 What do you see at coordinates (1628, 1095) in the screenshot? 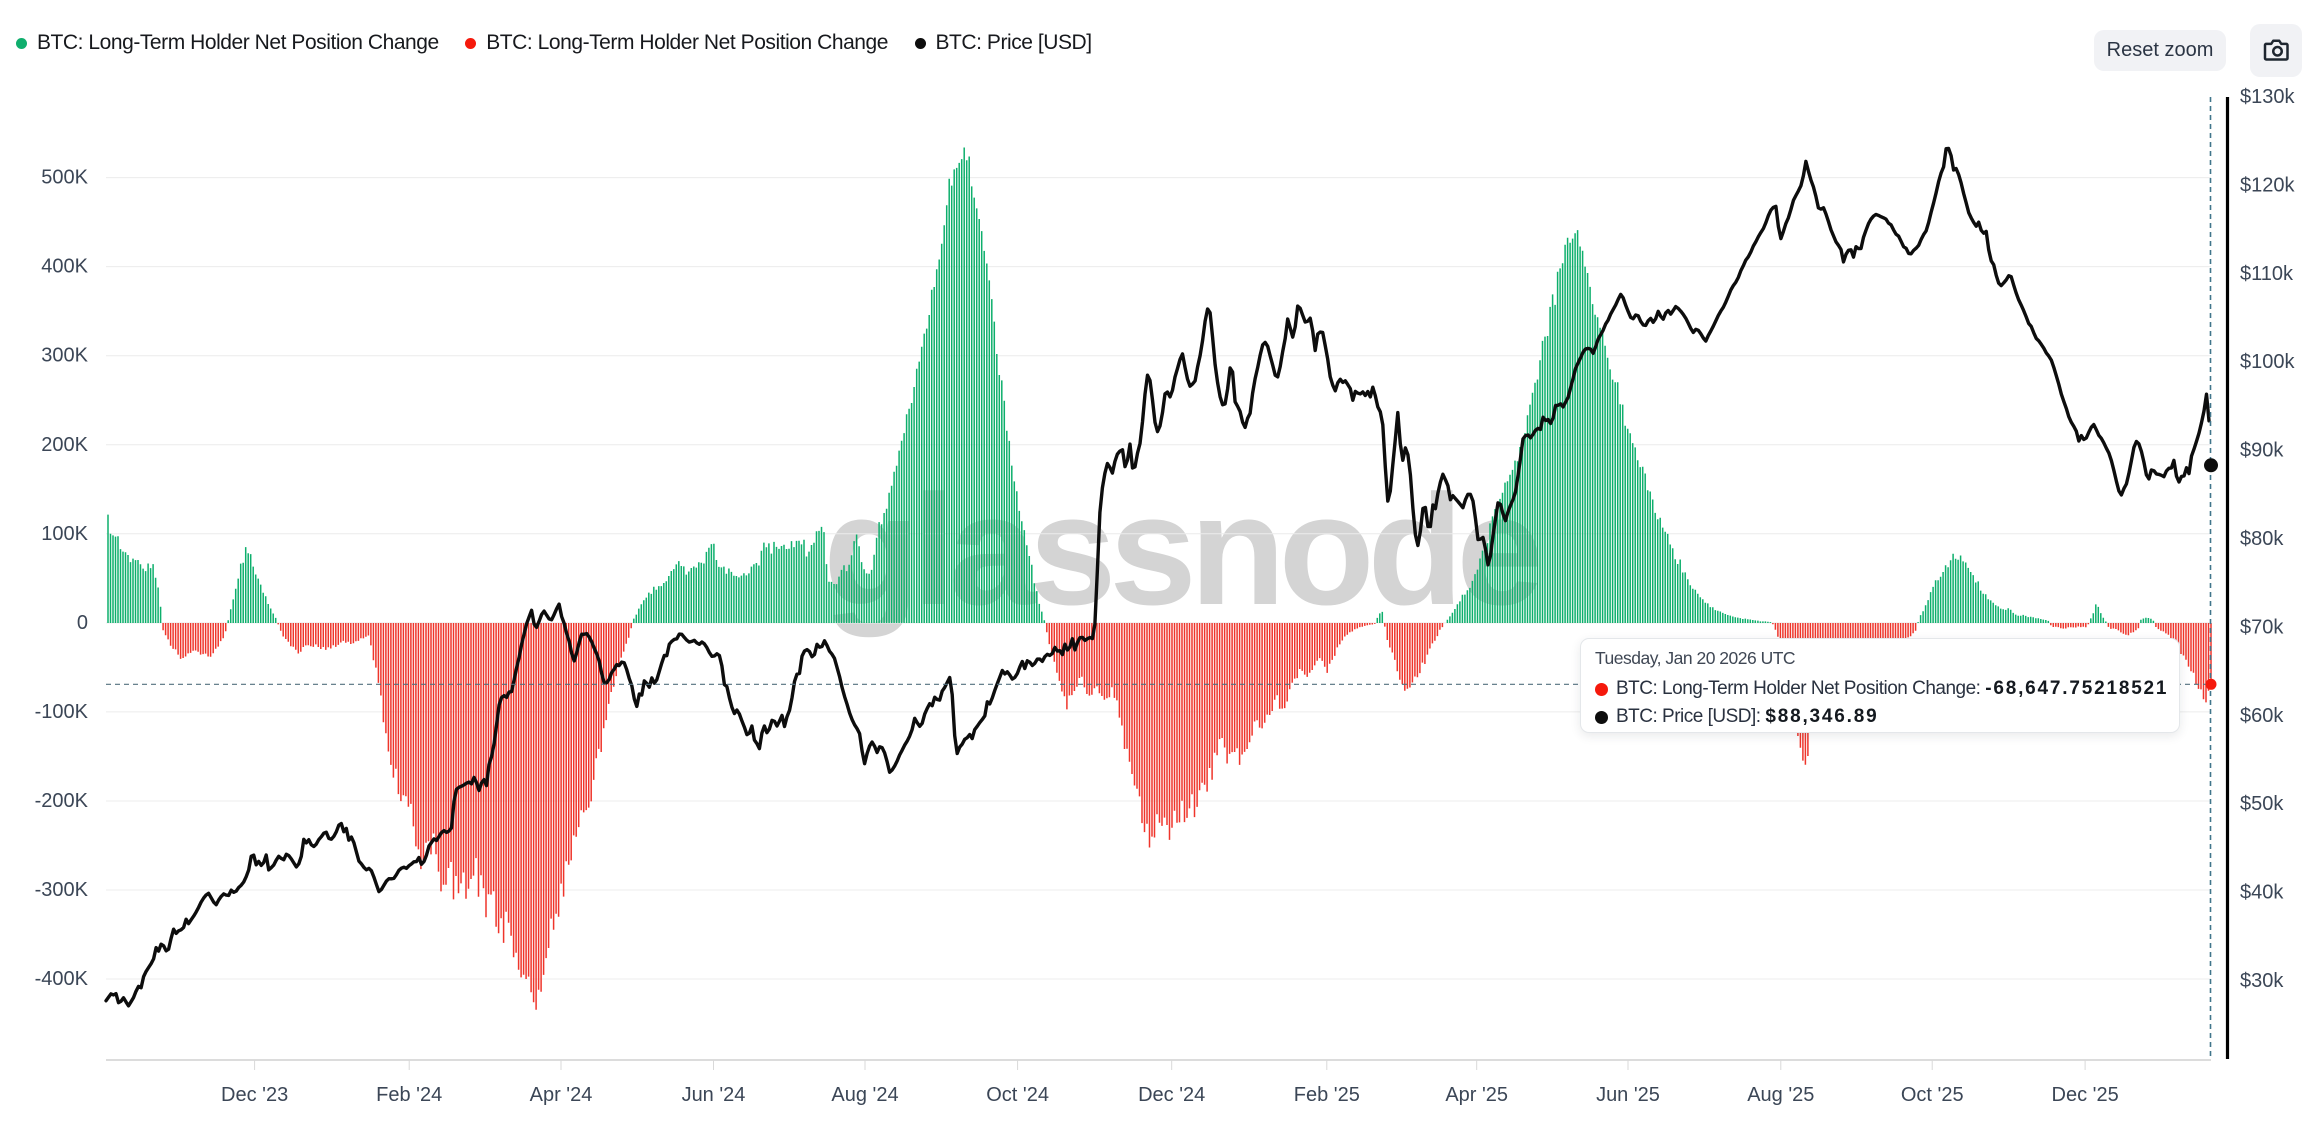
I see `svg-text: Jun '25` at bounding box center [1628, 1095].